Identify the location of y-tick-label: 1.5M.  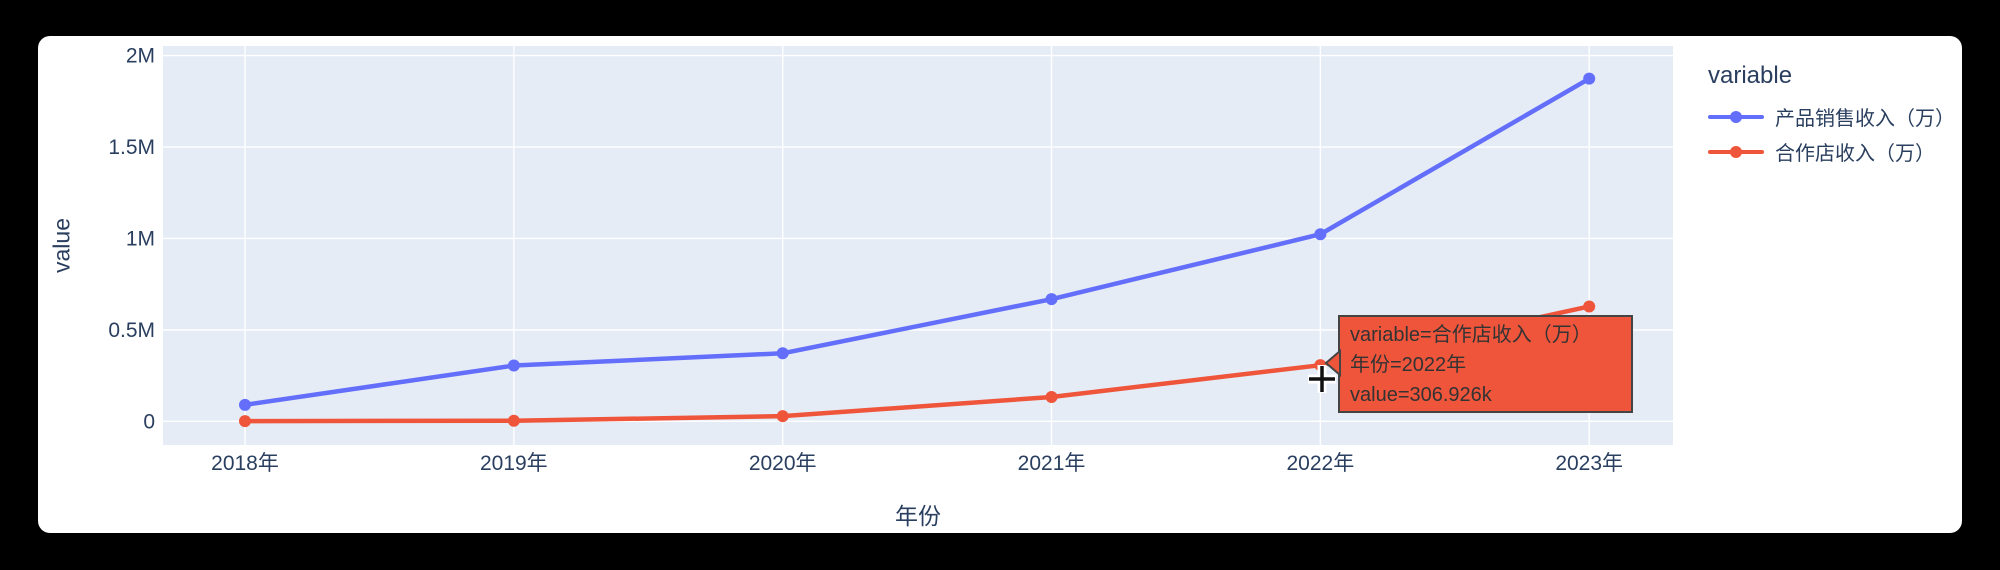
(131, 147).